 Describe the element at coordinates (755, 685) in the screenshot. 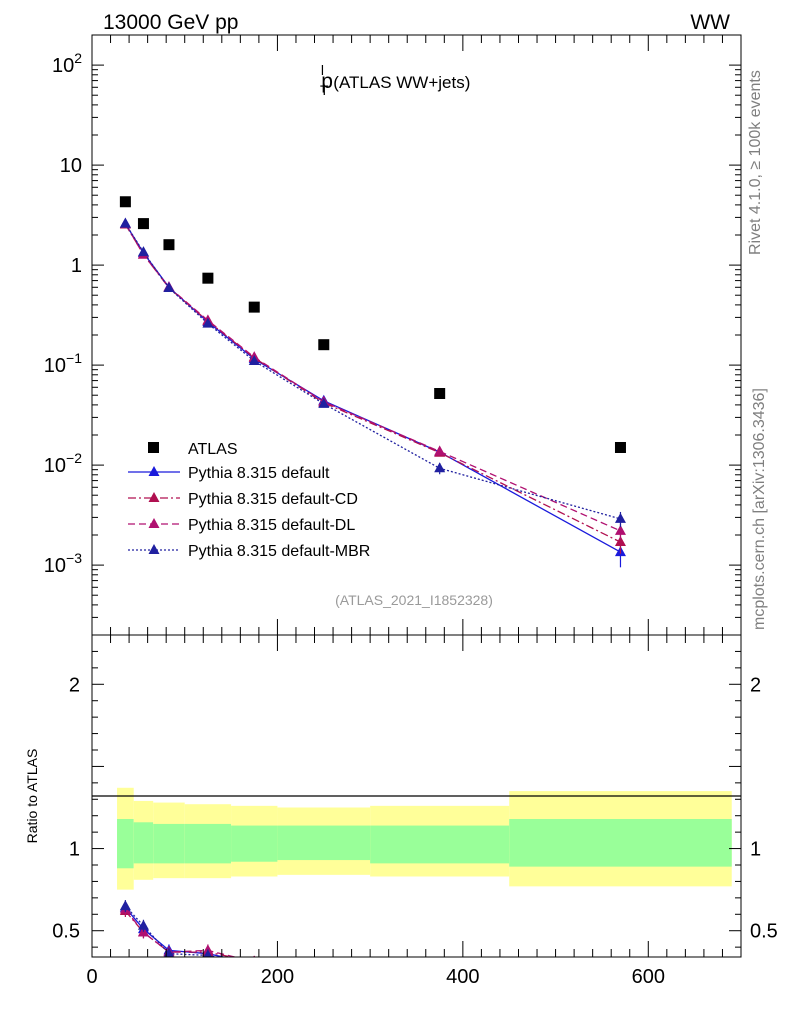

I see `ratio-y-tick-label-right: 2` at that location.